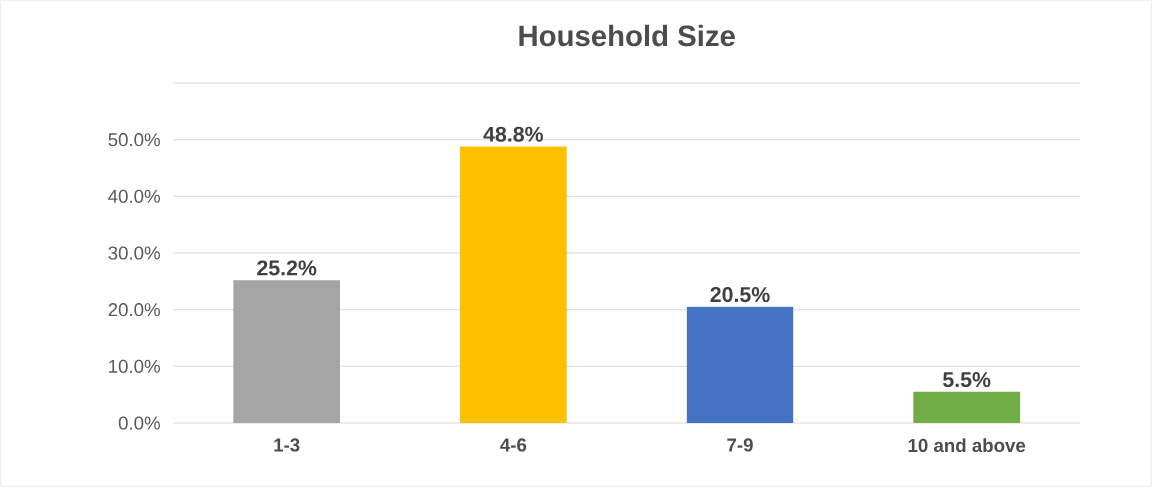 Image resolution: width=1152 pixels, height=487 pixels. I want to click on y-tick-label: 10.0%, so click(134, 366).